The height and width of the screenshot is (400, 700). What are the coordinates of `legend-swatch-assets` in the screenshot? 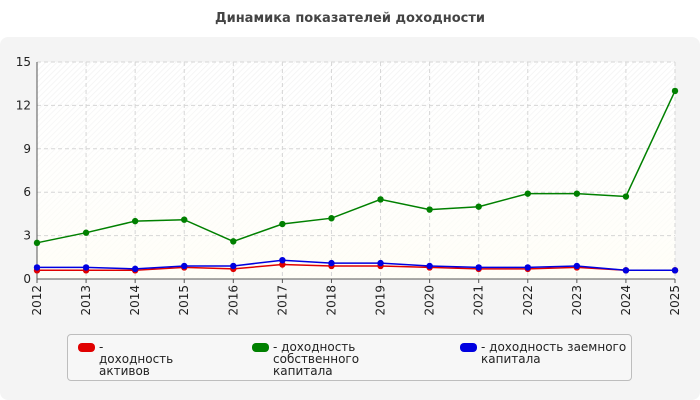 It's located at (86, 347).